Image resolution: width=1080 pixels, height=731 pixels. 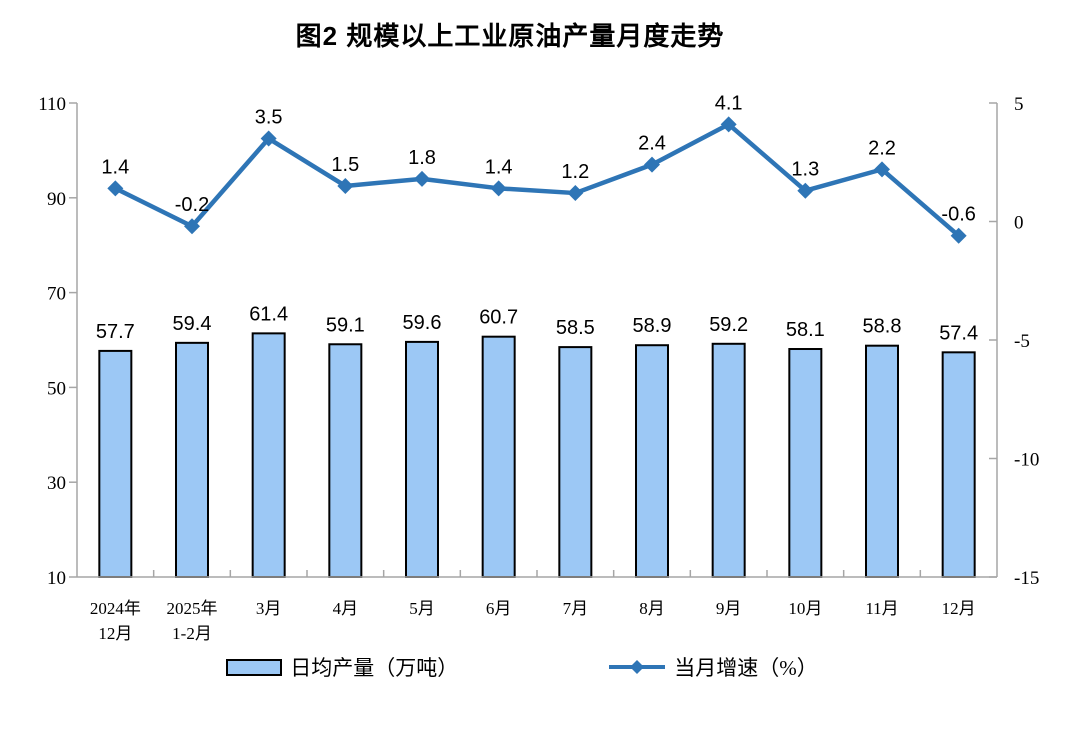 I want to click on line-value-label: 2.4, so click(x=652, y=144).